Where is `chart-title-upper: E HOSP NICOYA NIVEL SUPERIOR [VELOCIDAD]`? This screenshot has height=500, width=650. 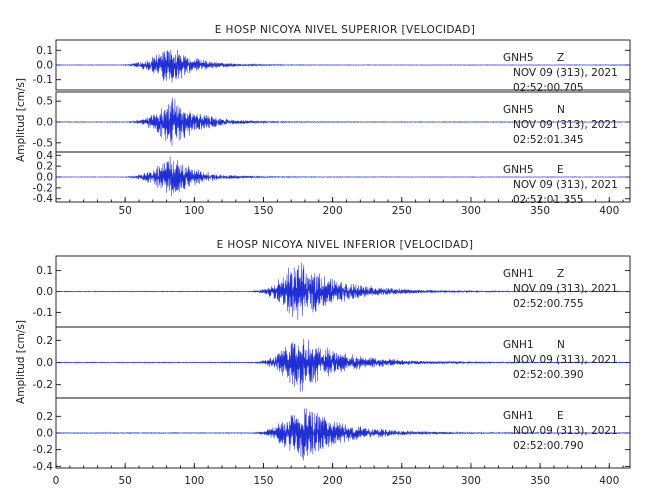 chart-title-upper: E HOSP NICOYA NIVEL SUPERIOR [VELOCIDAD] is located at coordinates (345, 30).